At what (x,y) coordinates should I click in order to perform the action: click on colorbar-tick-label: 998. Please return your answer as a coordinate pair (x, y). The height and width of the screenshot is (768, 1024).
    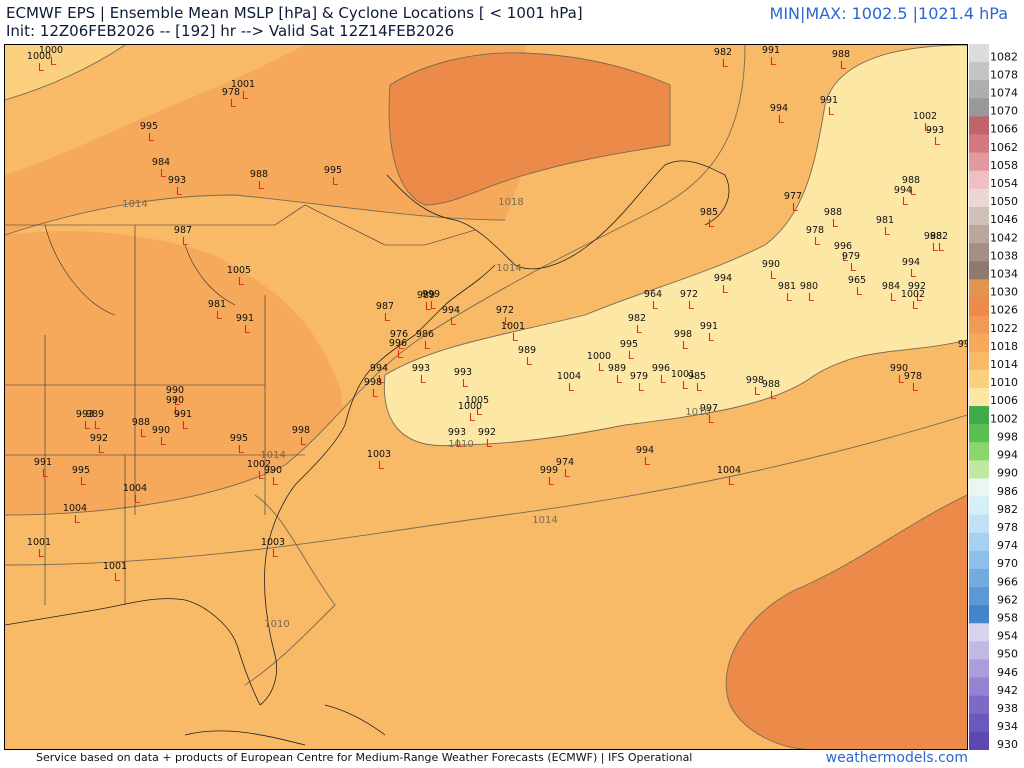
    Looking at the image, I should click on (1007, 436).